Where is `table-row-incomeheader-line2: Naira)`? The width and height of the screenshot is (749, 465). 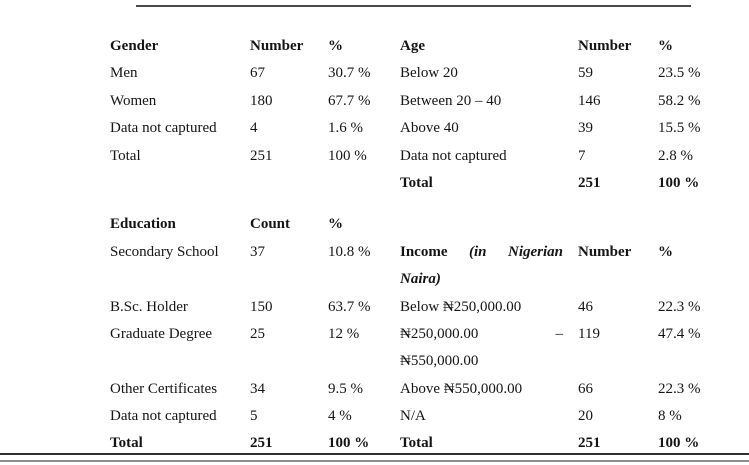 table-row-incomeheader-line2: Naira) is located at coordinates (429, 279).